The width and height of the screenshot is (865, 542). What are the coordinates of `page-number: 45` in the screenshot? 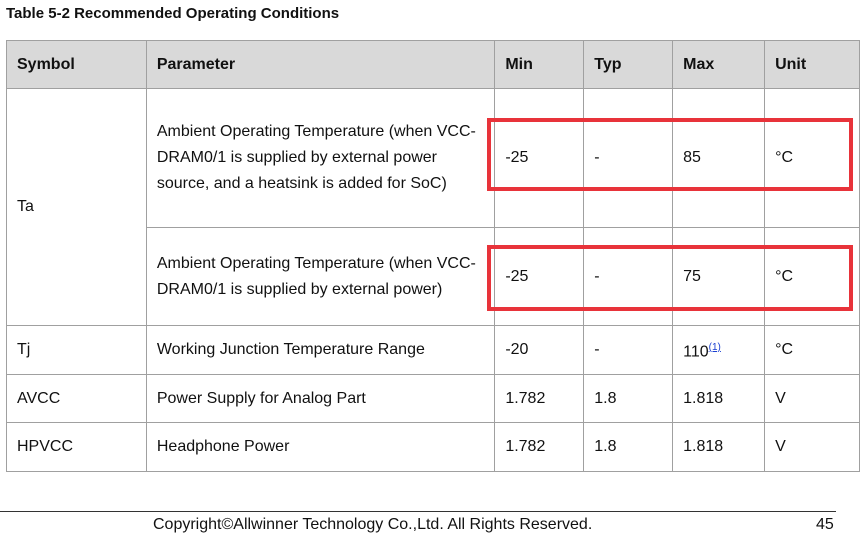 It's located at (825, 524).